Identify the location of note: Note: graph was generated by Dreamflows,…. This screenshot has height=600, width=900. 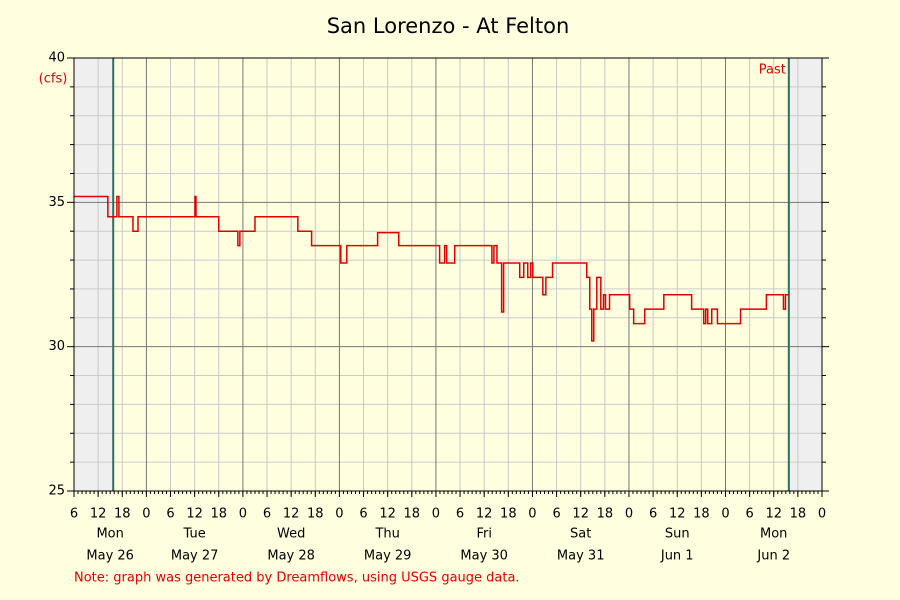
(297, 578).